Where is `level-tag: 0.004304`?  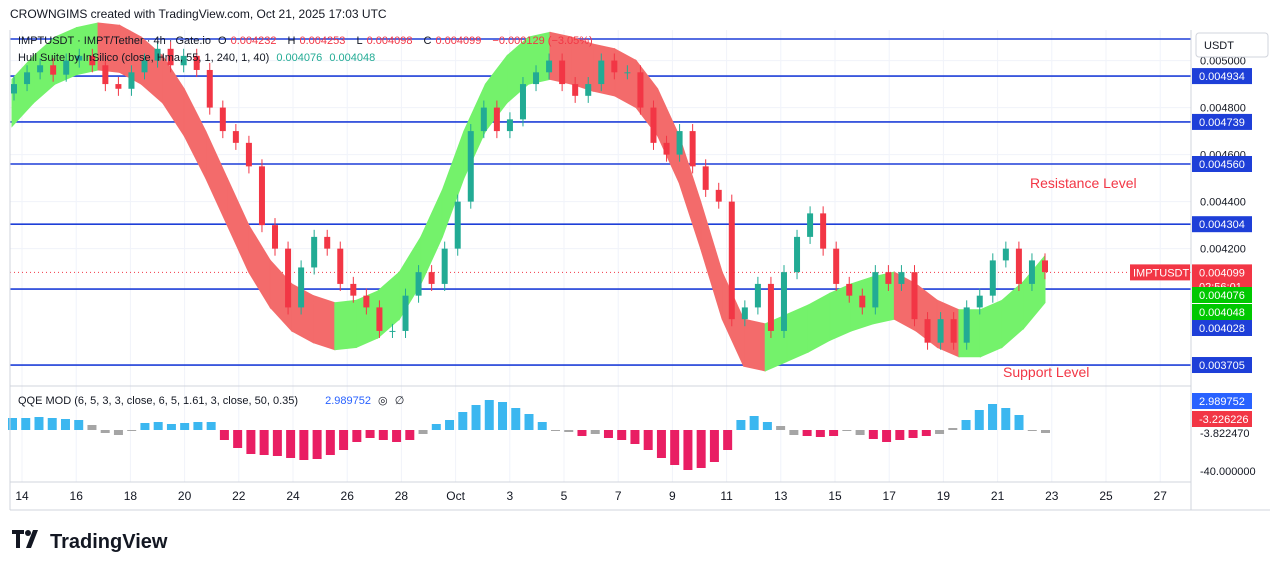
level-tag: 0.004304 is located at coordinates (1222, 225).